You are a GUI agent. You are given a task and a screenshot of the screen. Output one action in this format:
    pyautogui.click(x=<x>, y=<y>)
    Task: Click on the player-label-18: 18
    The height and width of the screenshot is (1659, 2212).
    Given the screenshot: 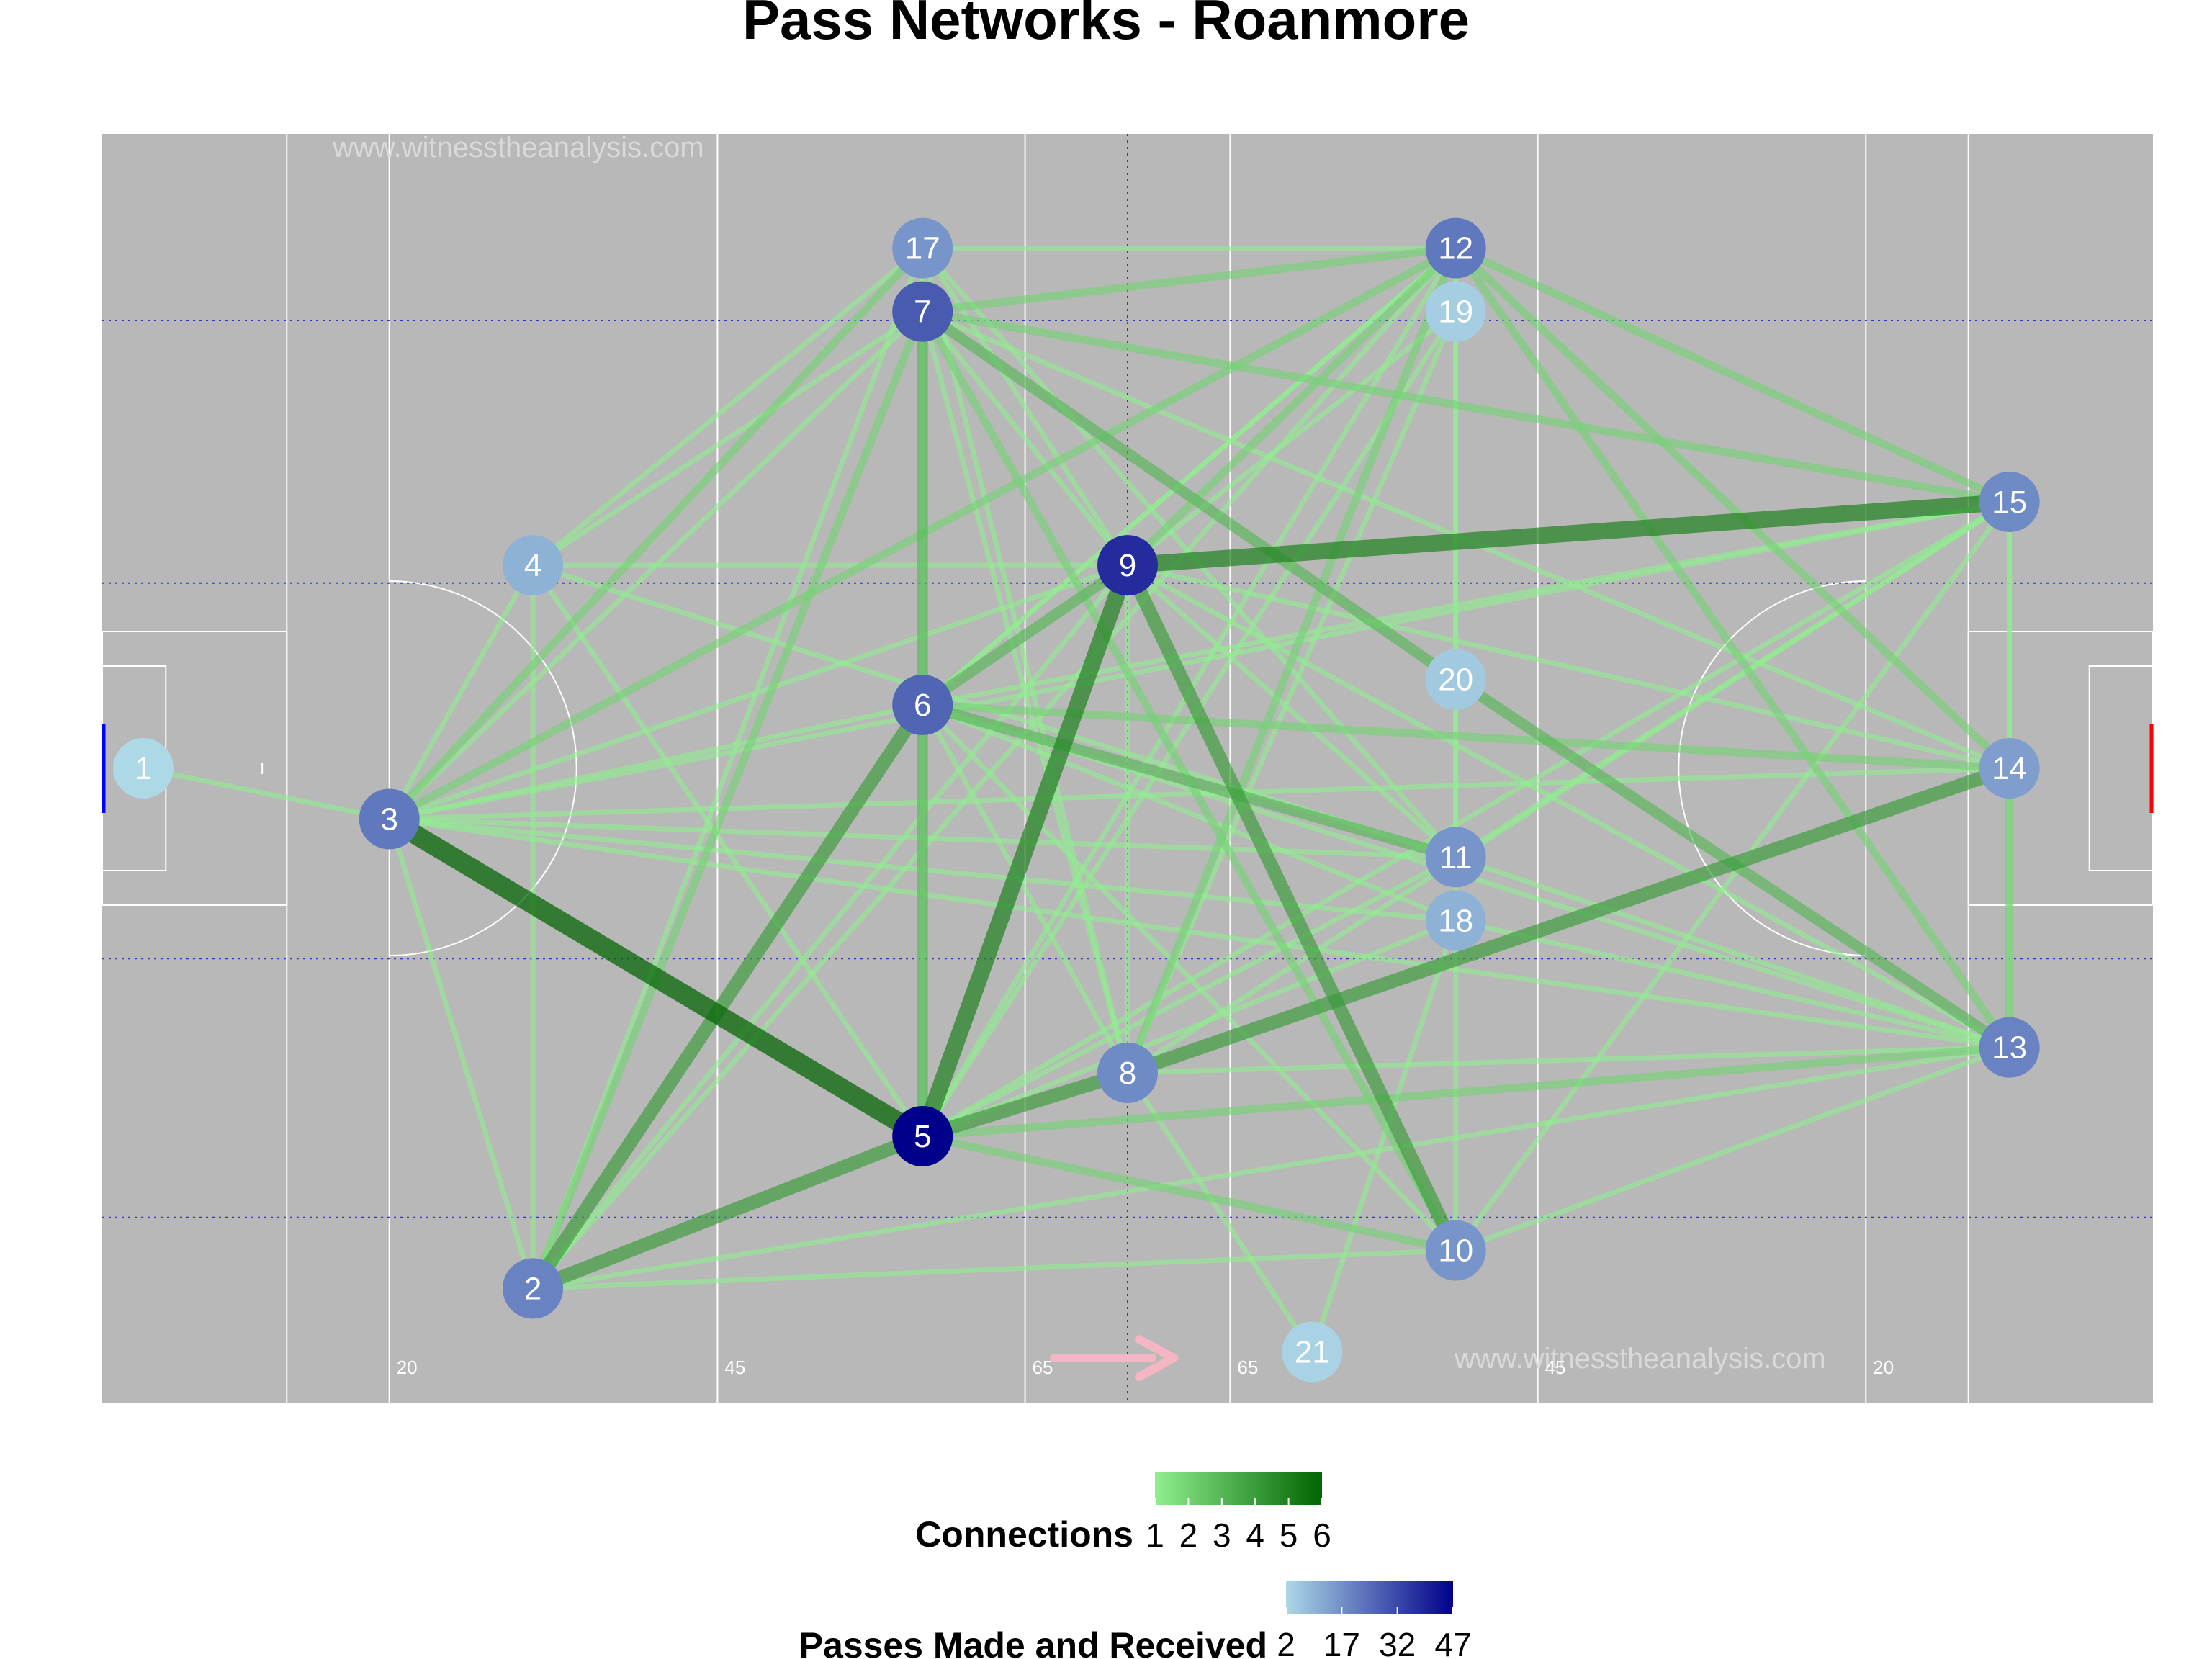 What is the action you would take?
    pyautogui.click(x=1455, y=920)
    